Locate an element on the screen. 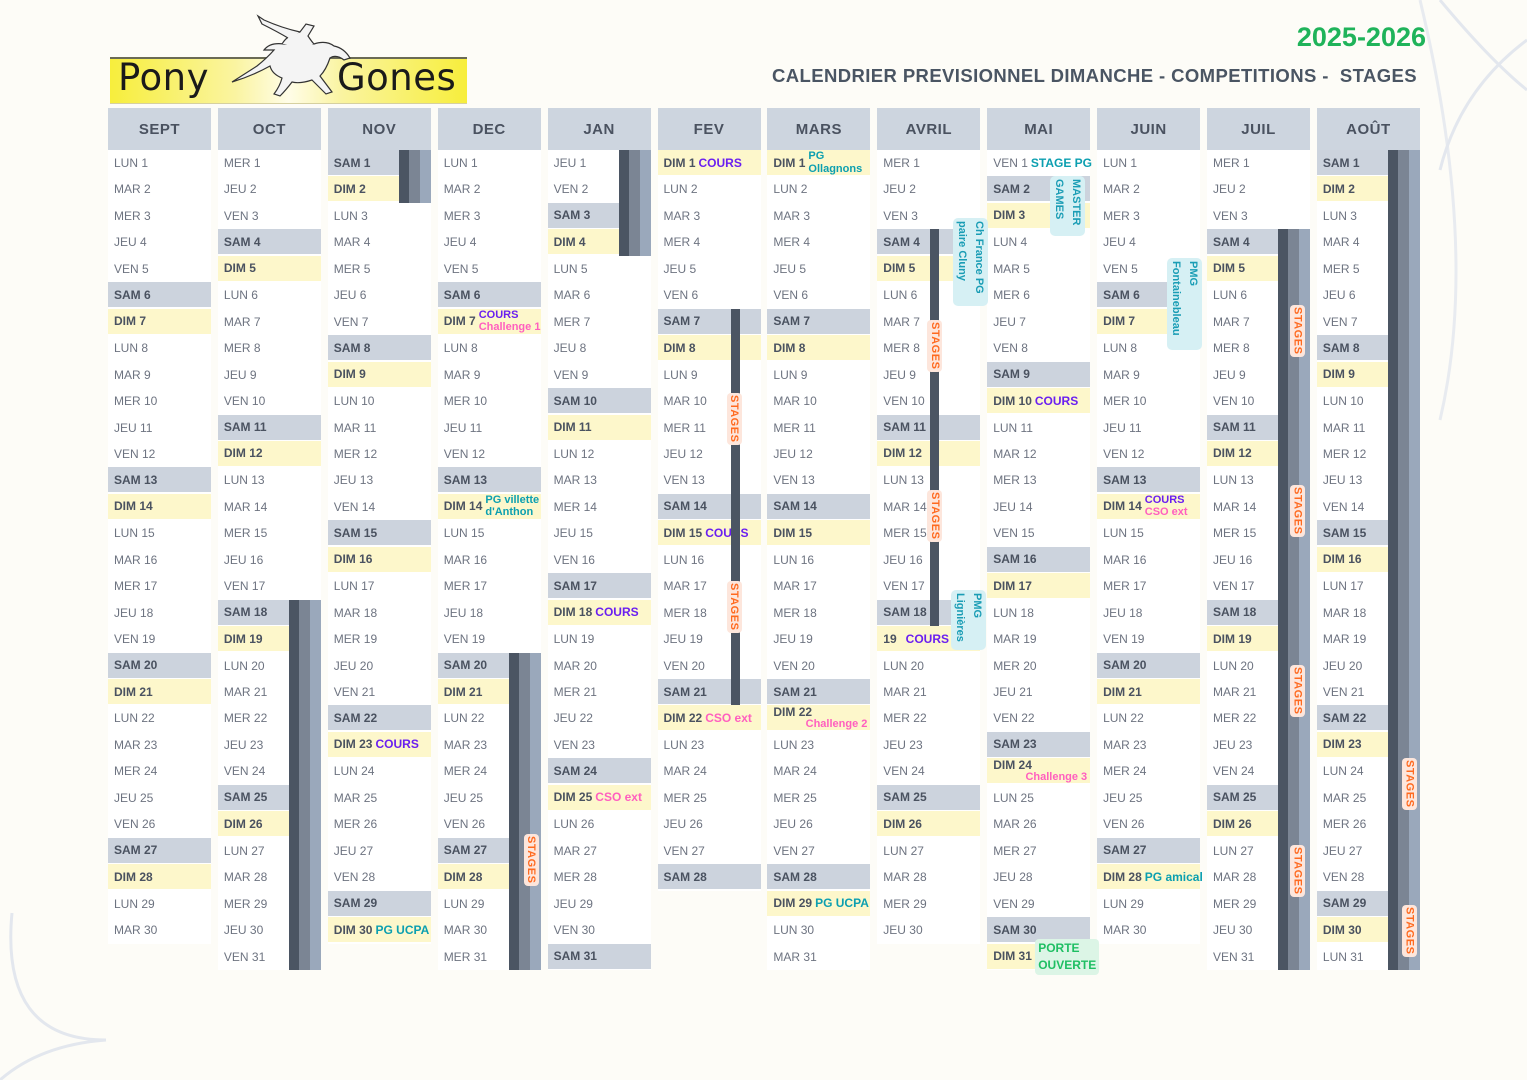  day-cell: SAM 27 is located at coordinates (159, 850).